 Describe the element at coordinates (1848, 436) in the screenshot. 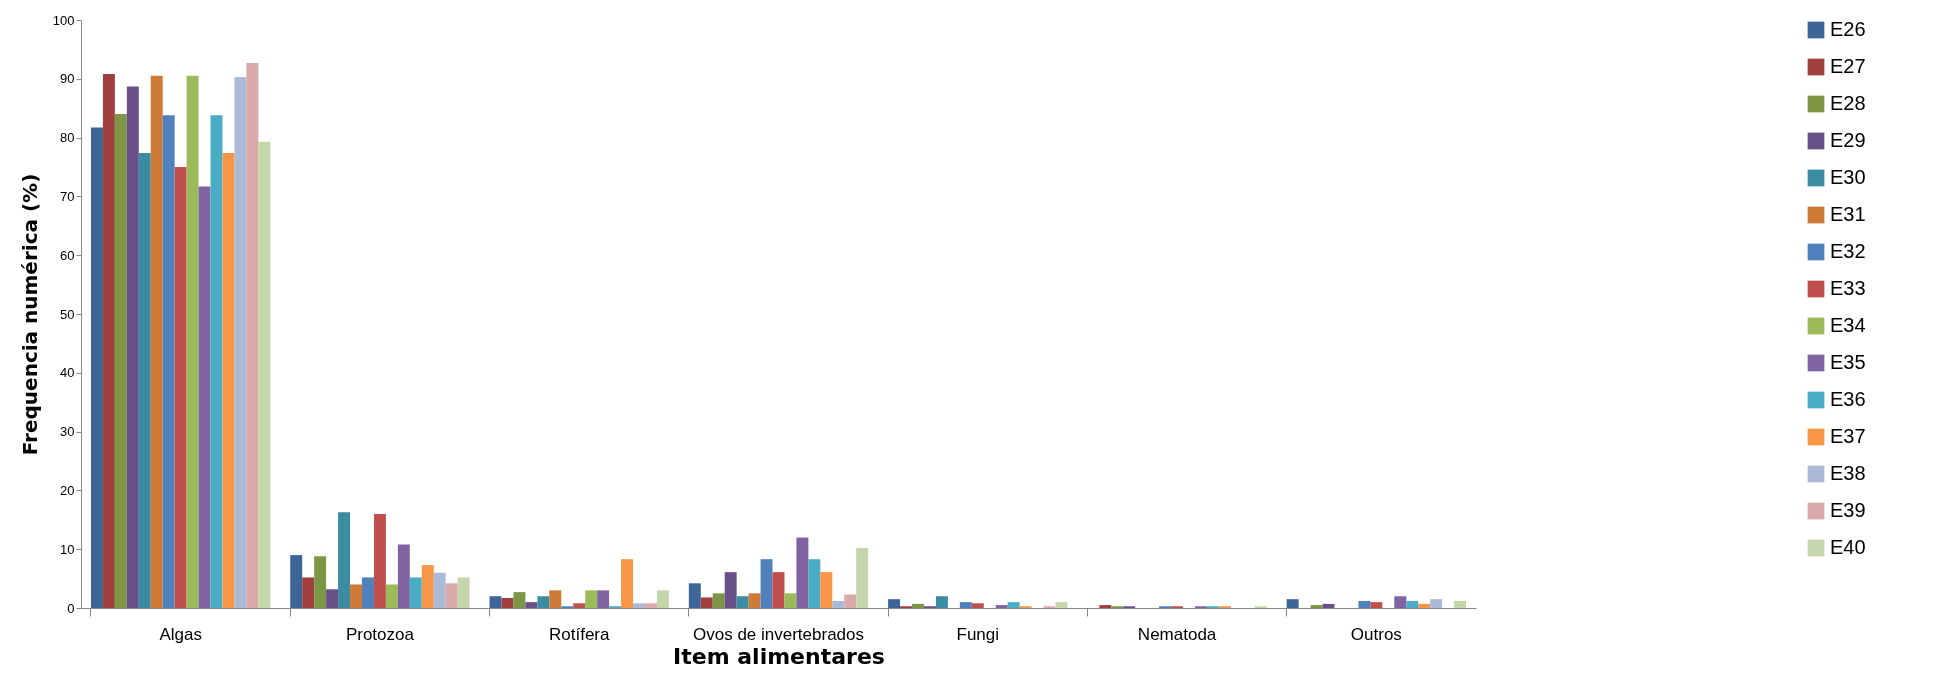

I see `legend-label: E37` at that location.